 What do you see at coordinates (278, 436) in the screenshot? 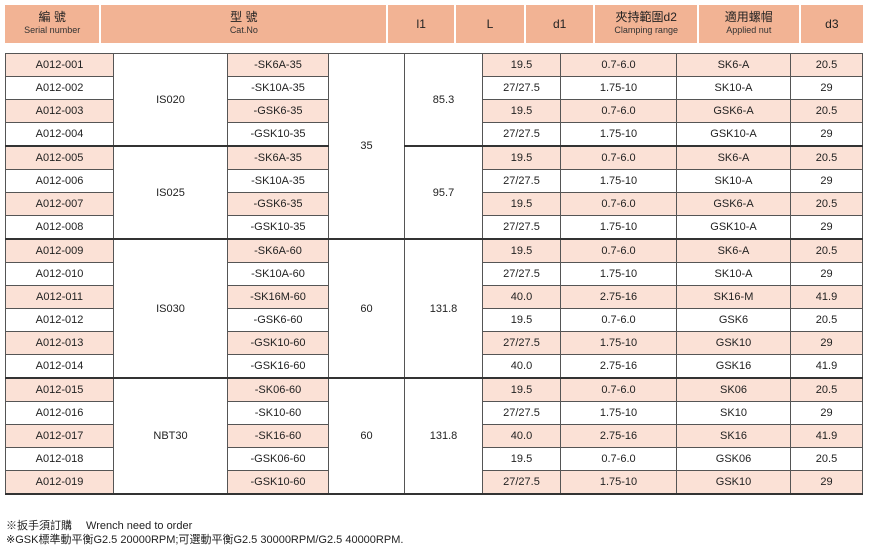
I see `cat-no-cell: -SK16-60` at bounding box center [278, 436].